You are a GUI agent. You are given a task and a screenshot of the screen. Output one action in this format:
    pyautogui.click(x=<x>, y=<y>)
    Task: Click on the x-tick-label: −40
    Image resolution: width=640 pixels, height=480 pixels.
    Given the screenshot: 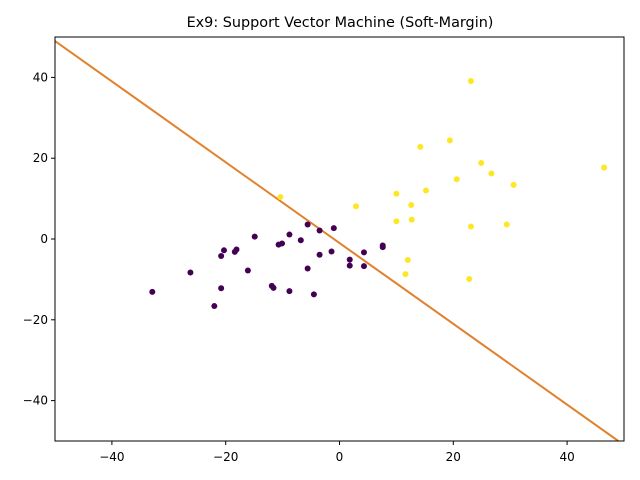 What is the action you would take?
    pyautogui.click(x=111, y=457)
    